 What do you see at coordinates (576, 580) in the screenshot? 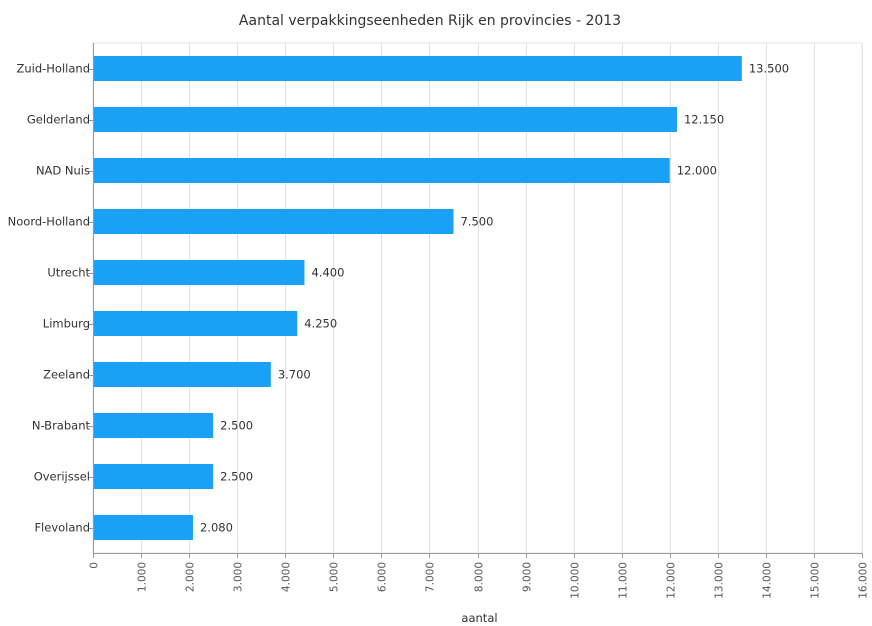
I see `x-tick-label: 10.000` at bounding box center [576, 580].